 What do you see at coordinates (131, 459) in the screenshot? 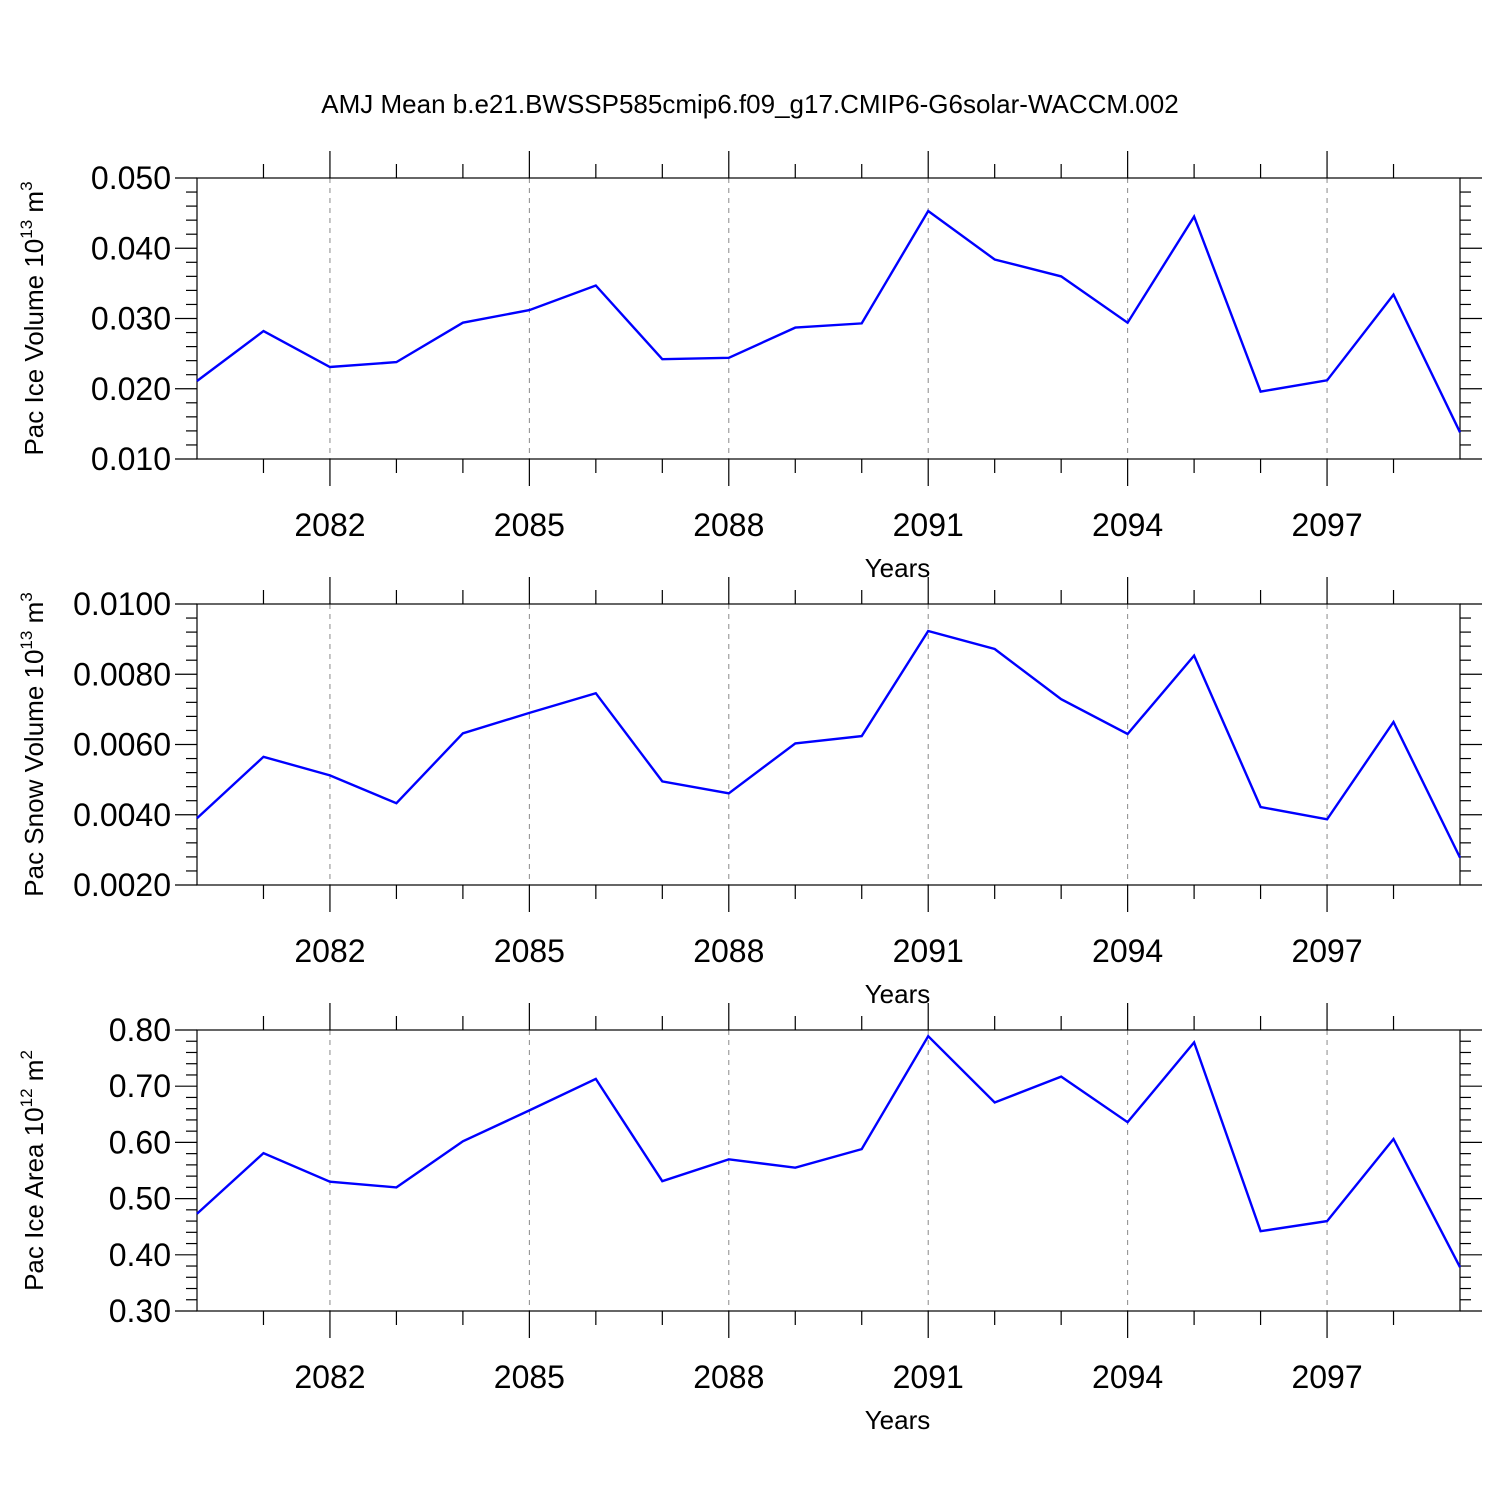
I see `y-tick-label: 0.010` at bounding box center [131, 459].